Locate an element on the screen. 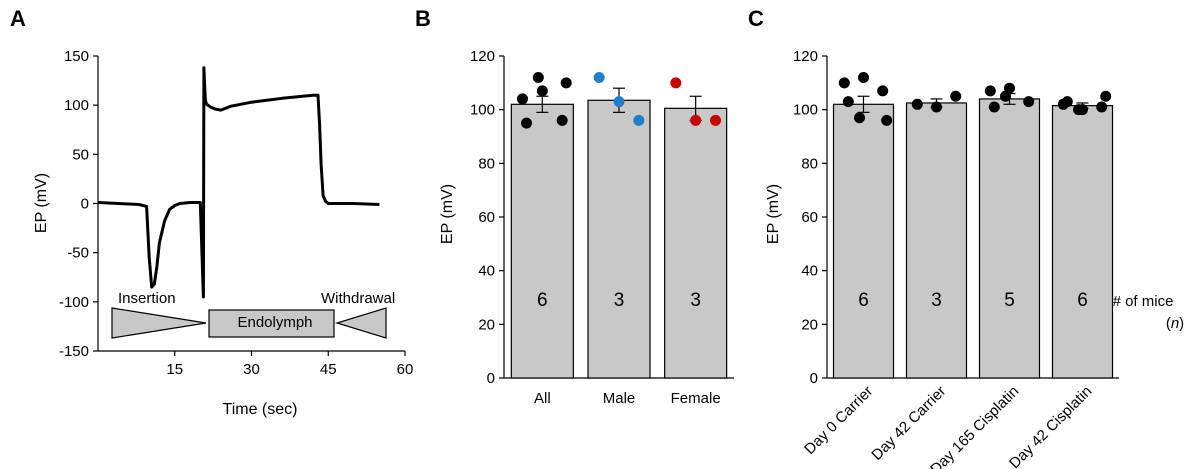 This screenshot has width=1192, height=469. n-label-paren-close: ) is located at coordinates (1181, 323).